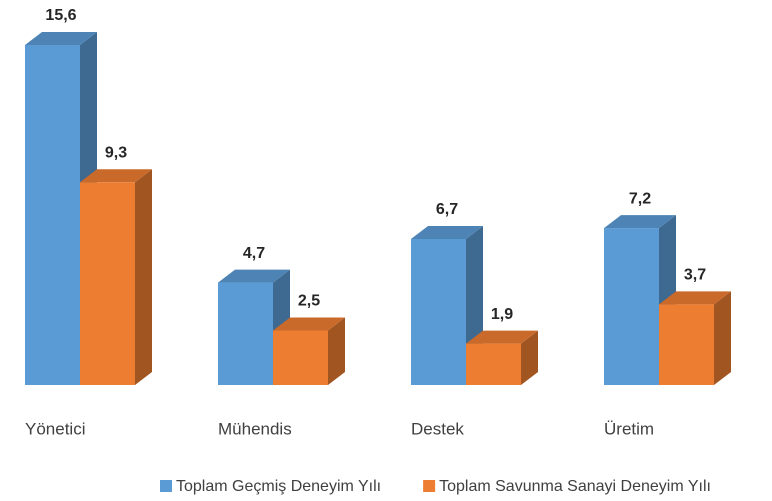  Describe the element at coordinates (575, 486) in the screenshot. I see `legend-label: Toplam Savunma Sanayi Deneyim Yılı` at that location.